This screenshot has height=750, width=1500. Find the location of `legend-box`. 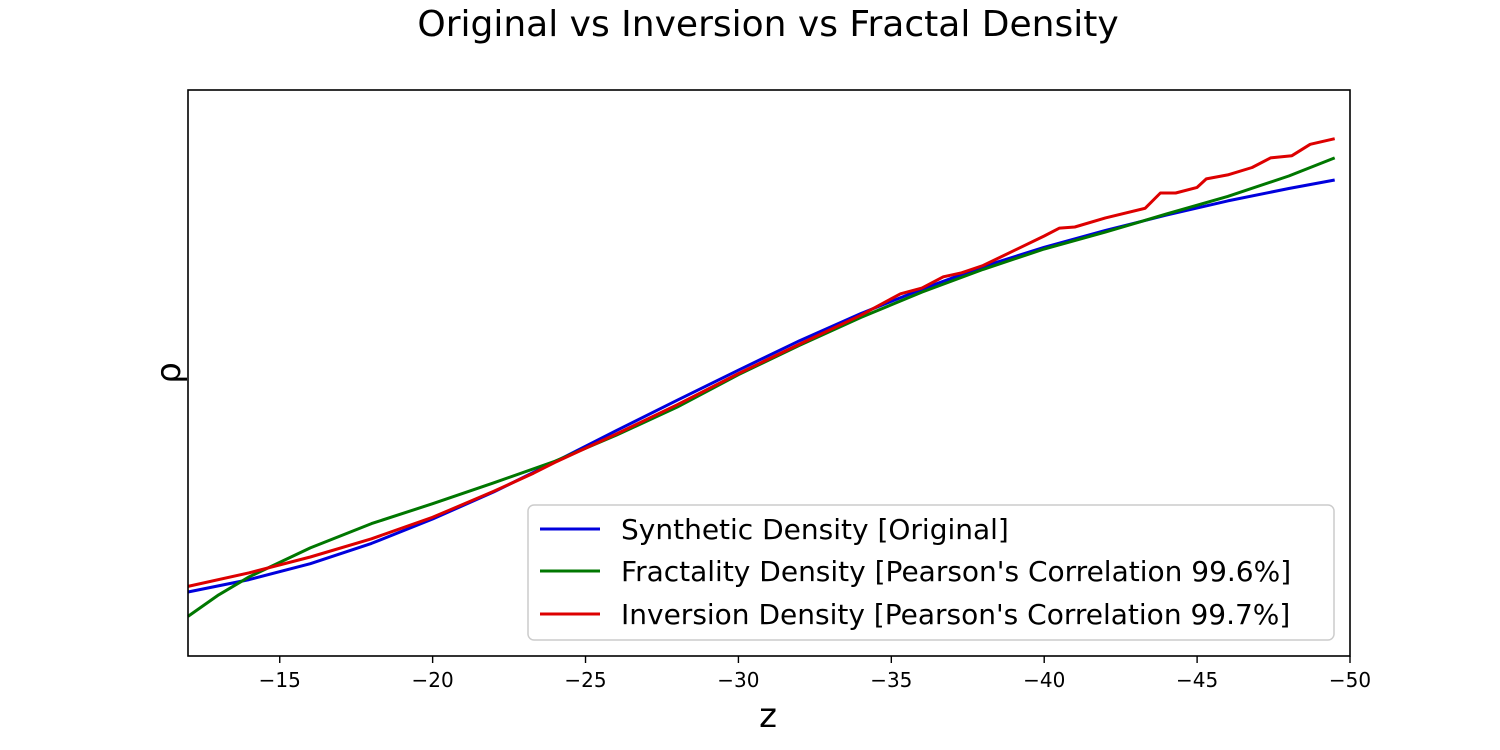

legend-box is located at coordinates (931, 572).